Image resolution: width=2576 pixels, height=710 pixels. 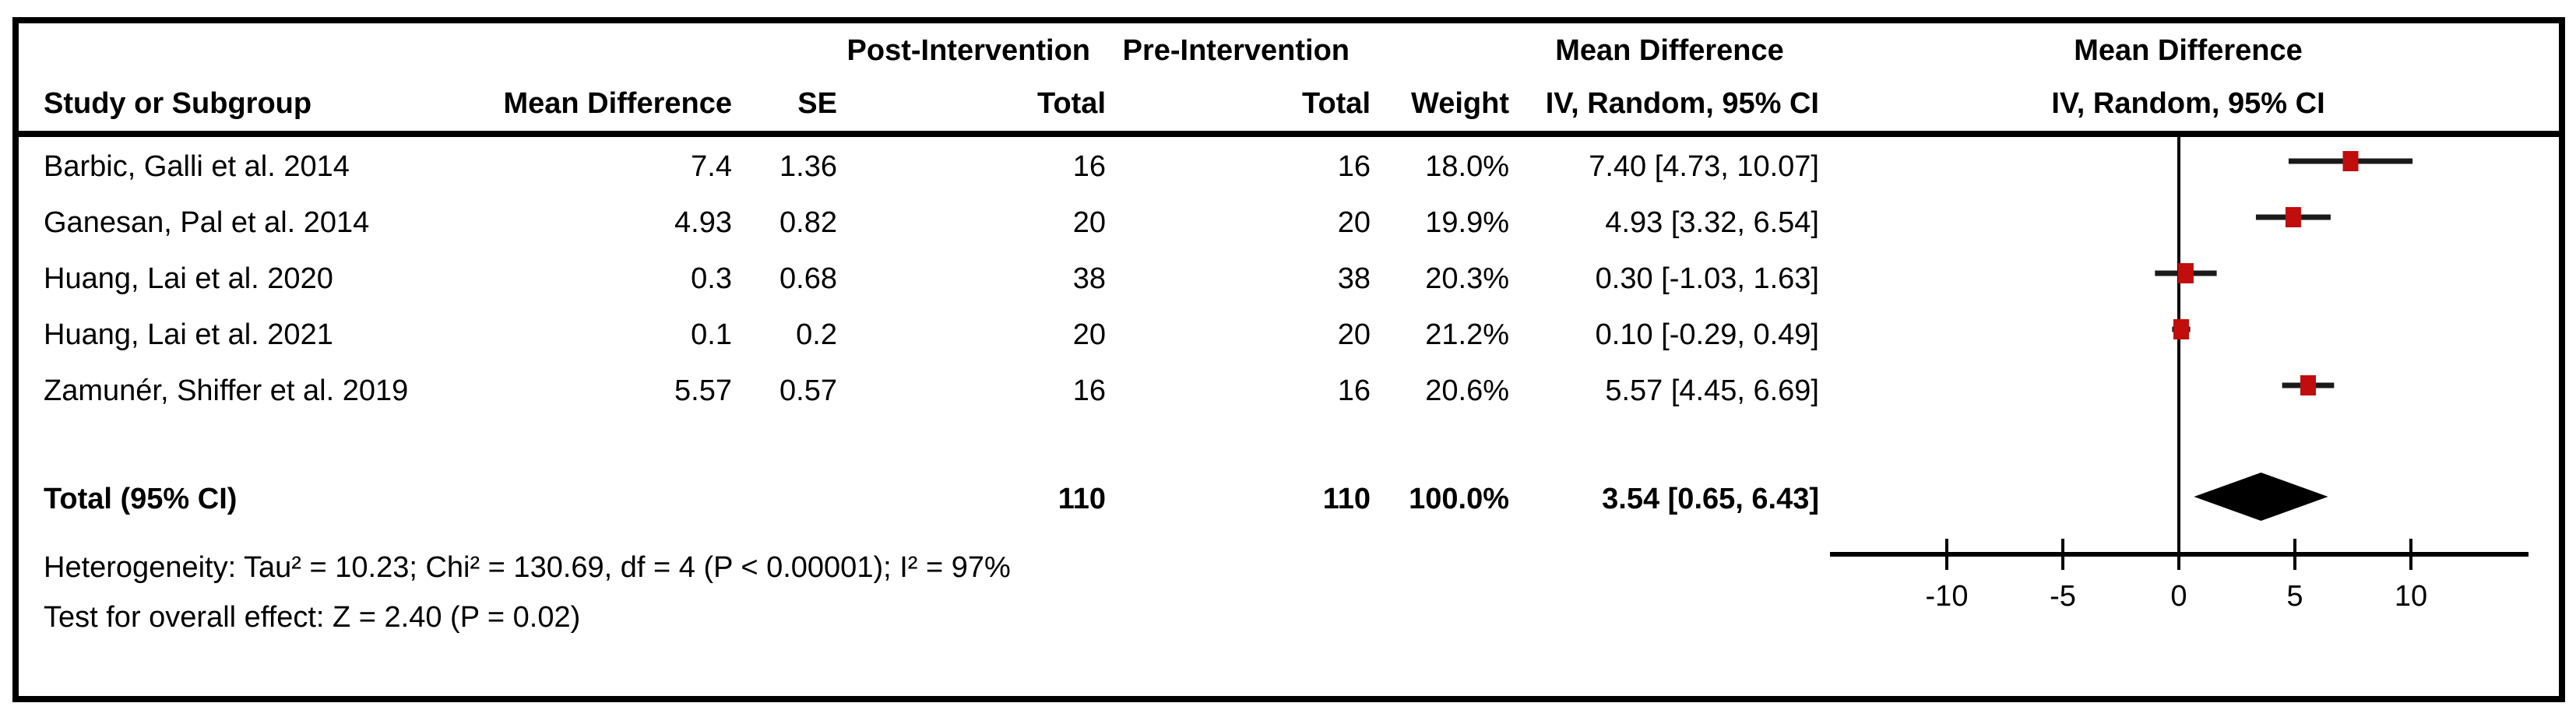 I want to click on column-header-total-post: Total, so click(x=1071, y=104).